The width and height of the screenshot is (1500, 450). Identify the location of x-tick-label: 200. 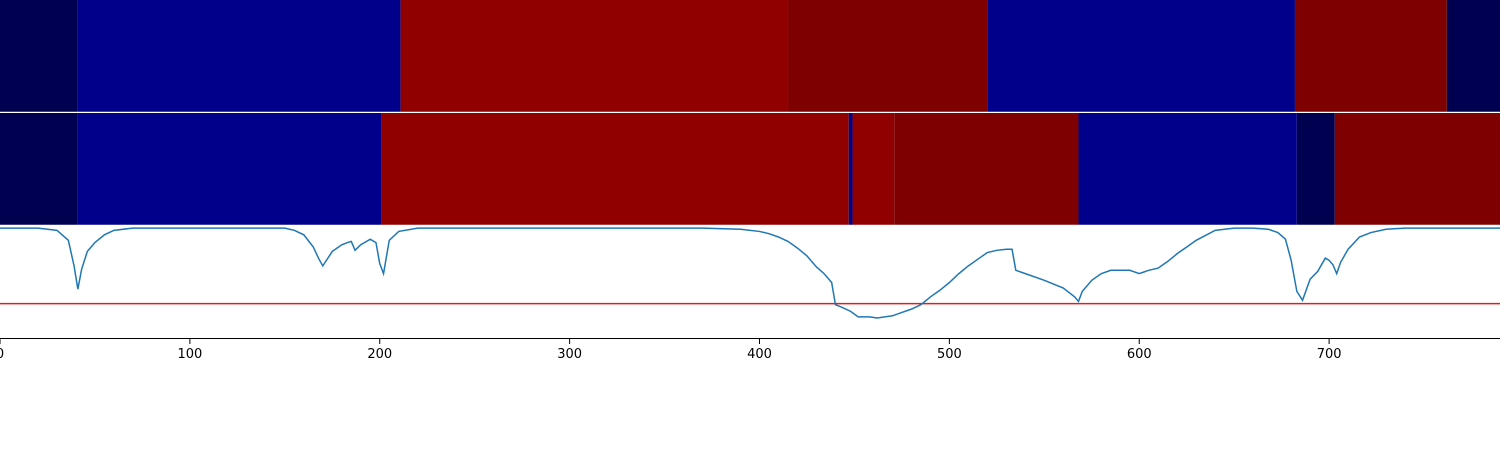
(379, 354).